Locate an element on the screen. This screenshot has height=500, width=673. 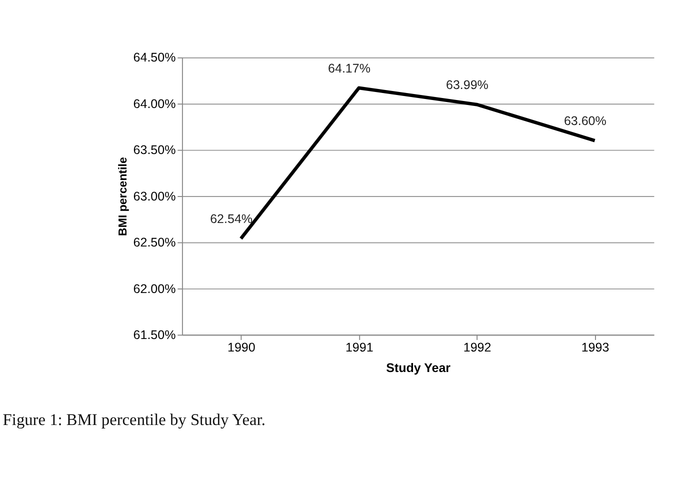
x-tick-label: 1992 is located at coordinates (477, 347).